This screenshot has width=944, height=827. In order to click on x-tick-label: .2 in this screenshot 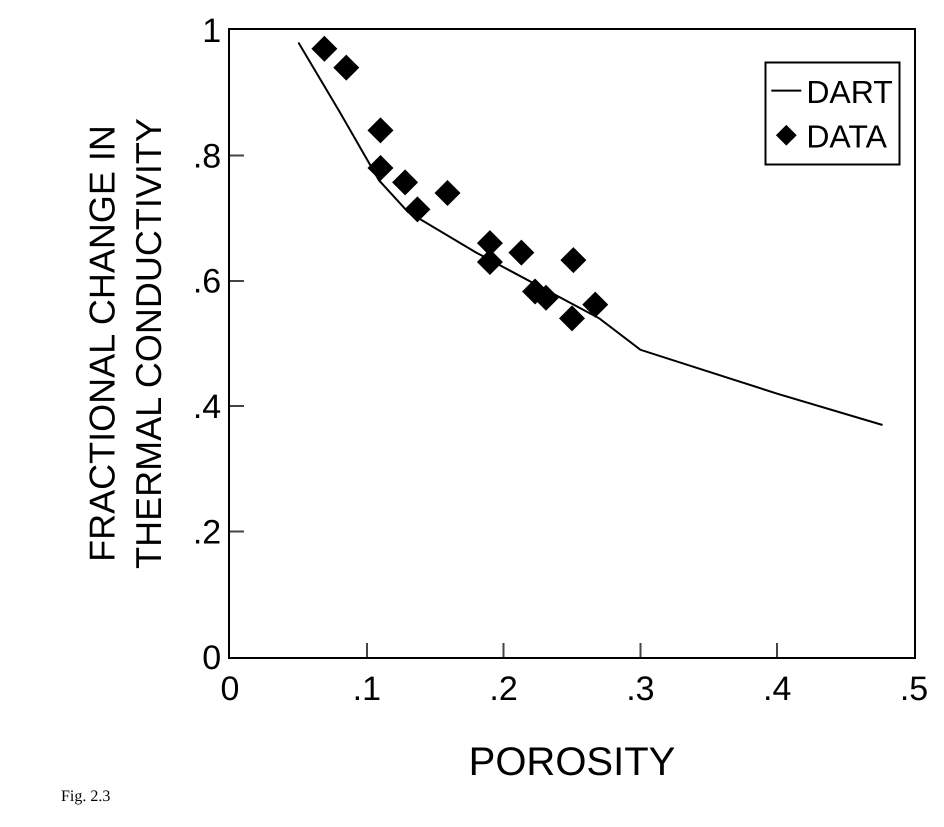, I will do `click(503, 689)`.